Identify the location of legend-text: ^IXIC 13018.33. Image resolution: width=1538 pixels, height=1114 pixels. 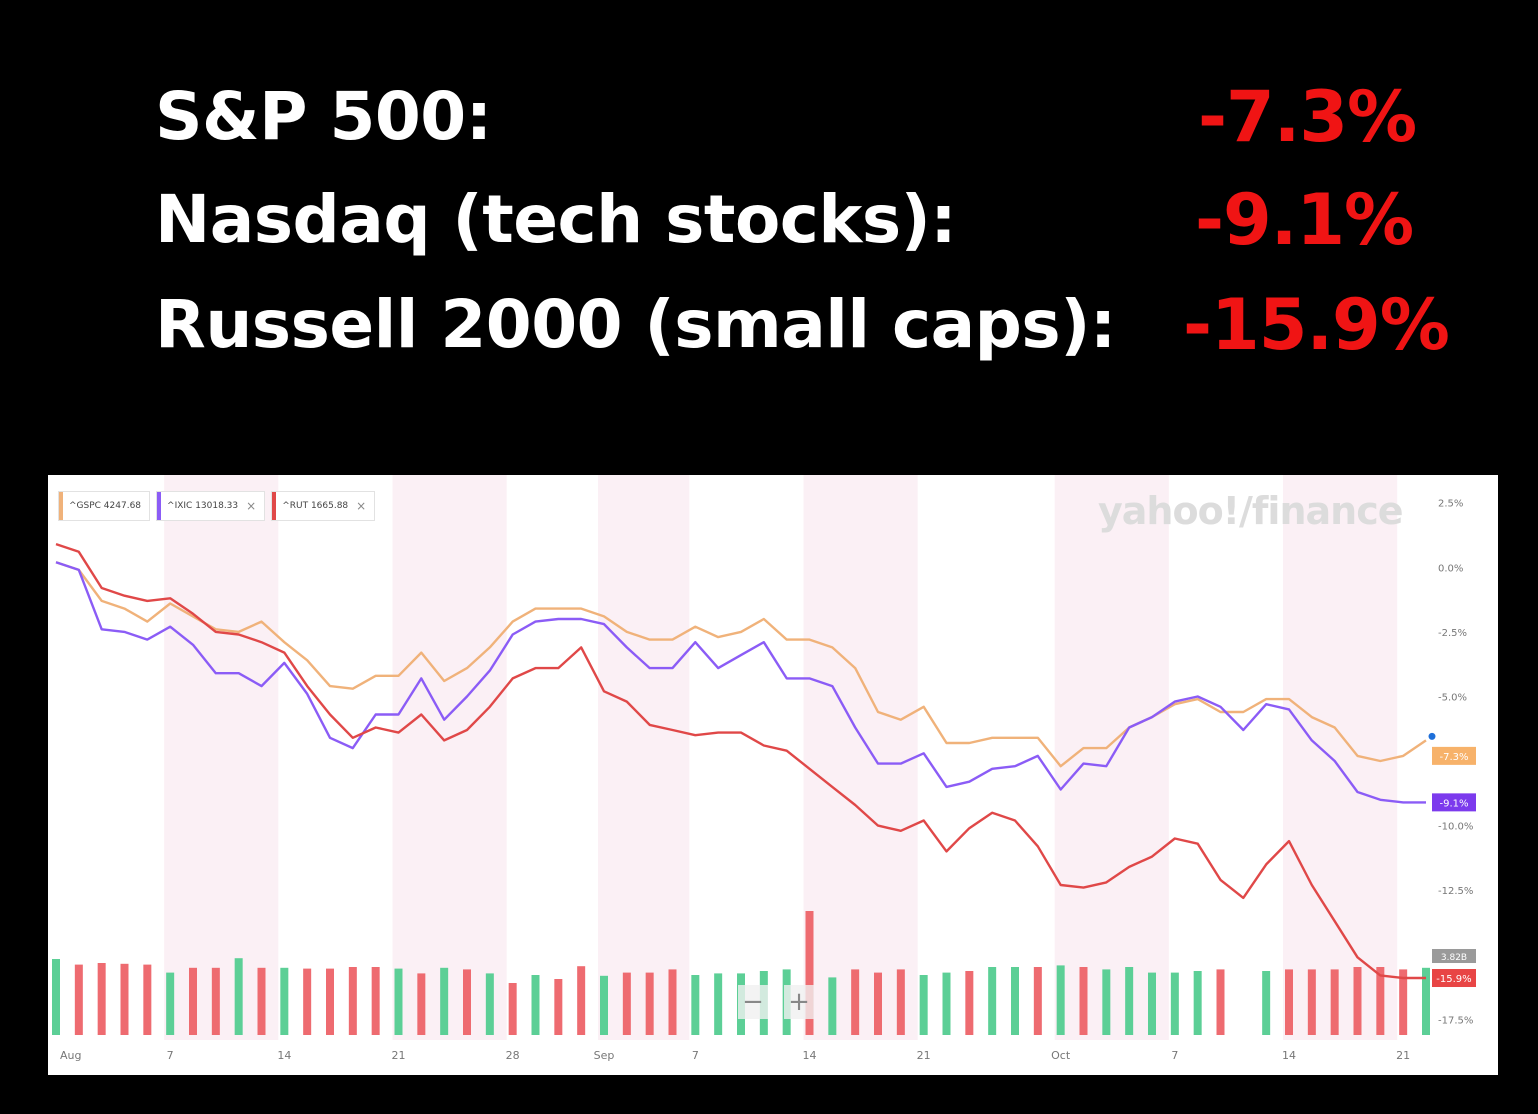
(203, 506).